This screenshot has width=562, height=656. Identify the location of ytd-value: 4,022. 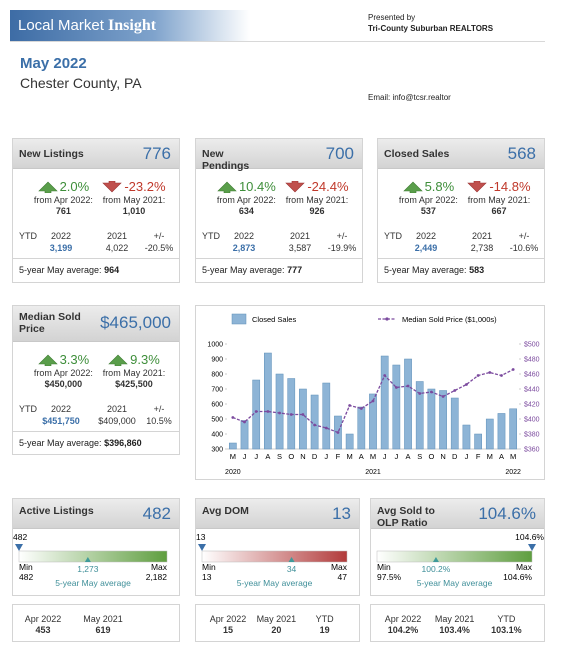
(117, 248).